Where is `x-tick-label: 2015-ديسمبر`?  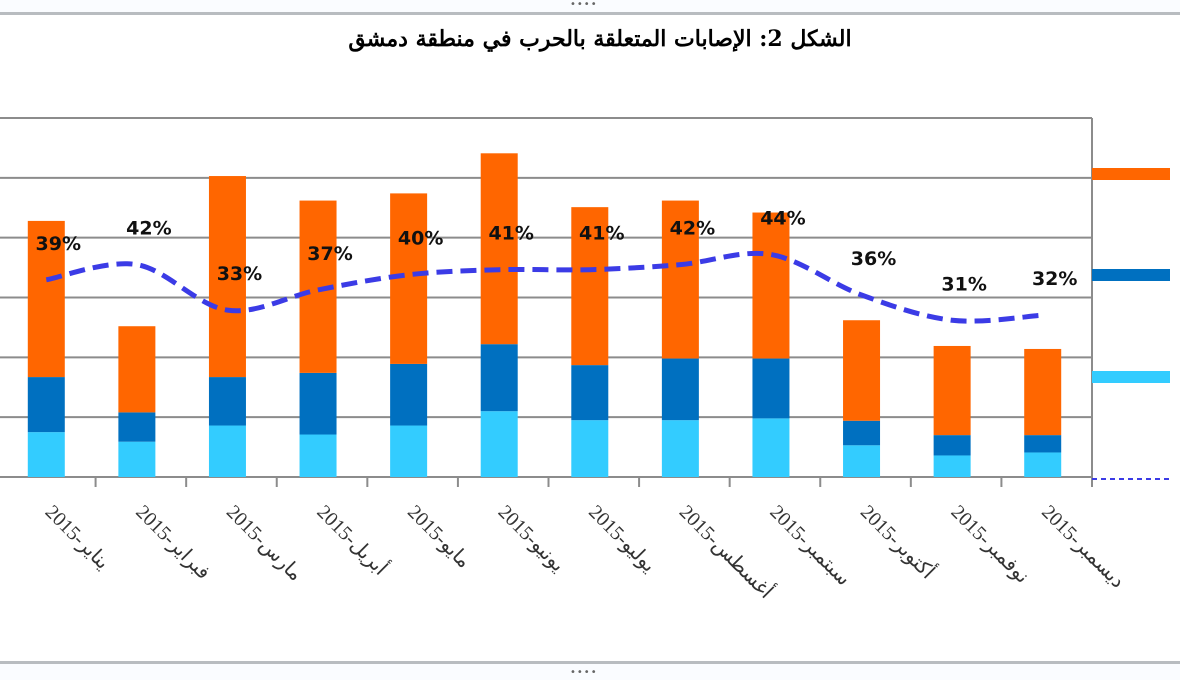 x-tick-label: 2015-ديسمبر is located at coordinates (1083, 547).